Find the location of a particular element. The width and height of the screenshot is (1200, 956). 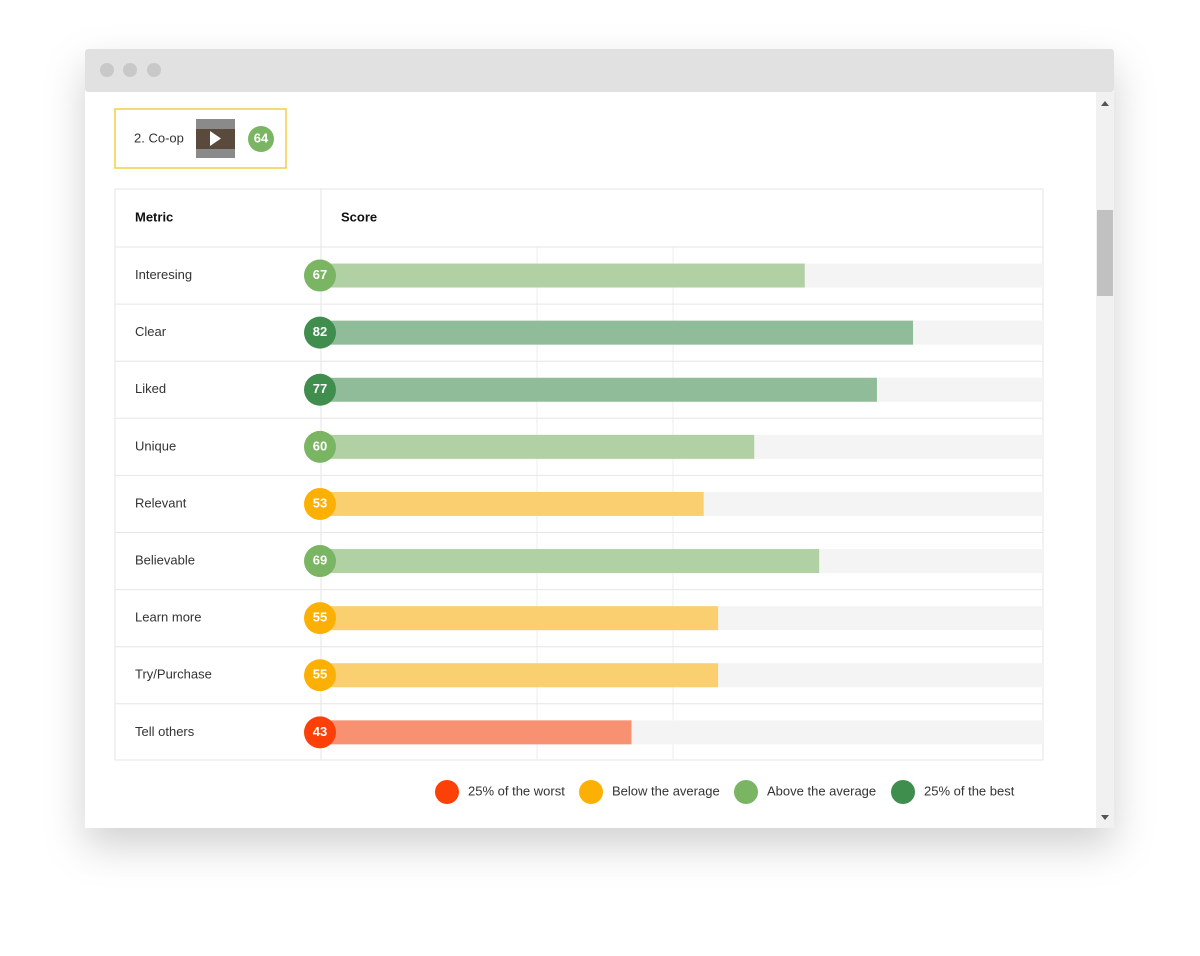

metric-label: Try/Purchase is located at coordinates (173, 674).